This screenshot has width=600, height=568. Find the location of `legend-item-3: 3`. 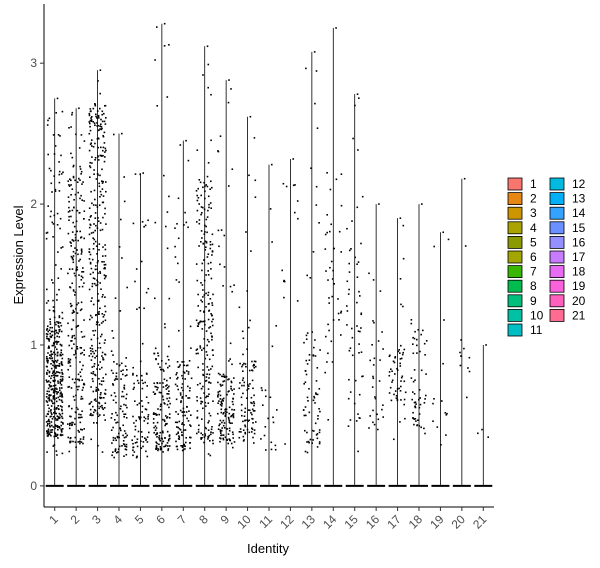

legend-item-3: 3 is located at coordinates (522, 213).